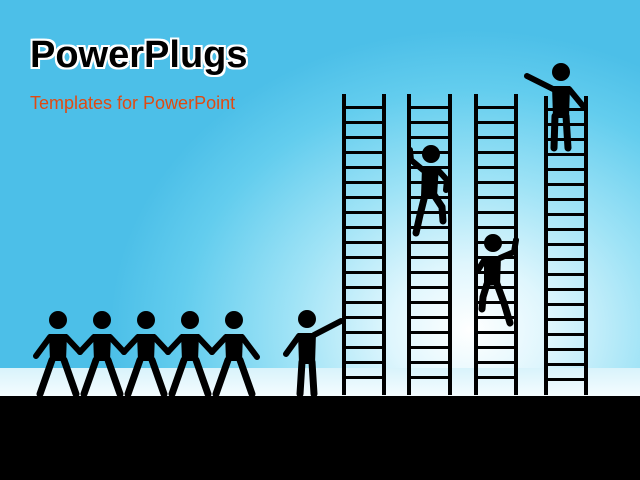 This screenshot has width=640, height=480. What do you see at coordinates (139, 55) in the screenshot?
I see `slide-title: PowerPlugs` at bounding box center [139, 55].